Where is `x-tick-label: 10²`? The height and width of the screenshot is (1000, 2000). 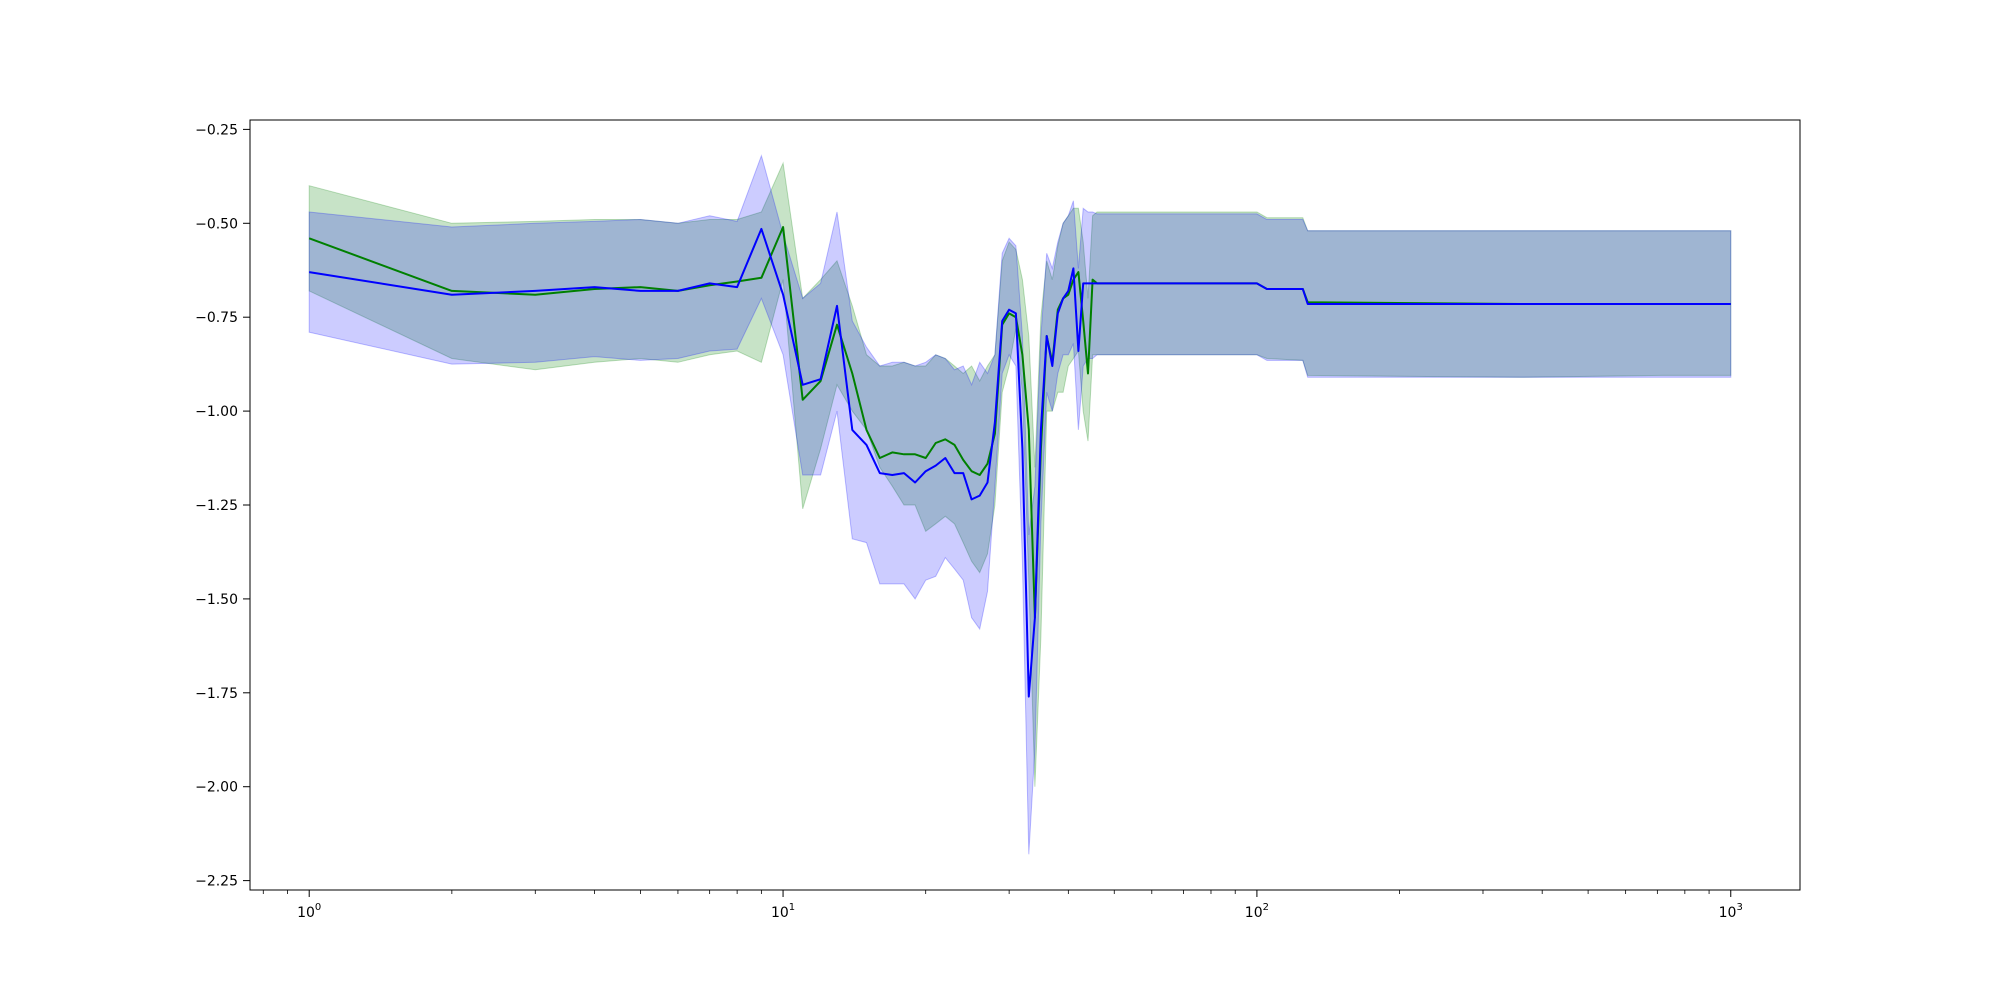
x-tick-label: 10² is located at coordinates (1257, 911).